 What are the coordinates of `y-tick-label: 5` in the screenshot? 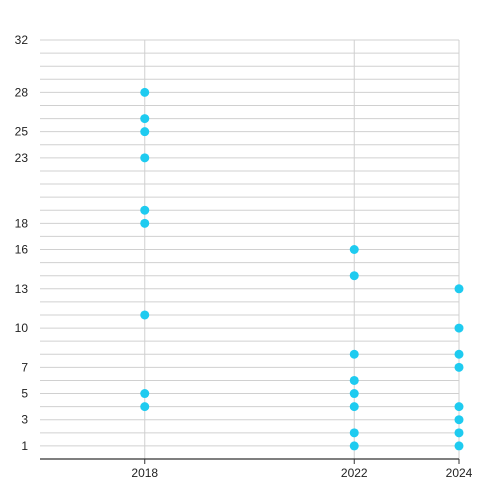 It's located at (24, 394).